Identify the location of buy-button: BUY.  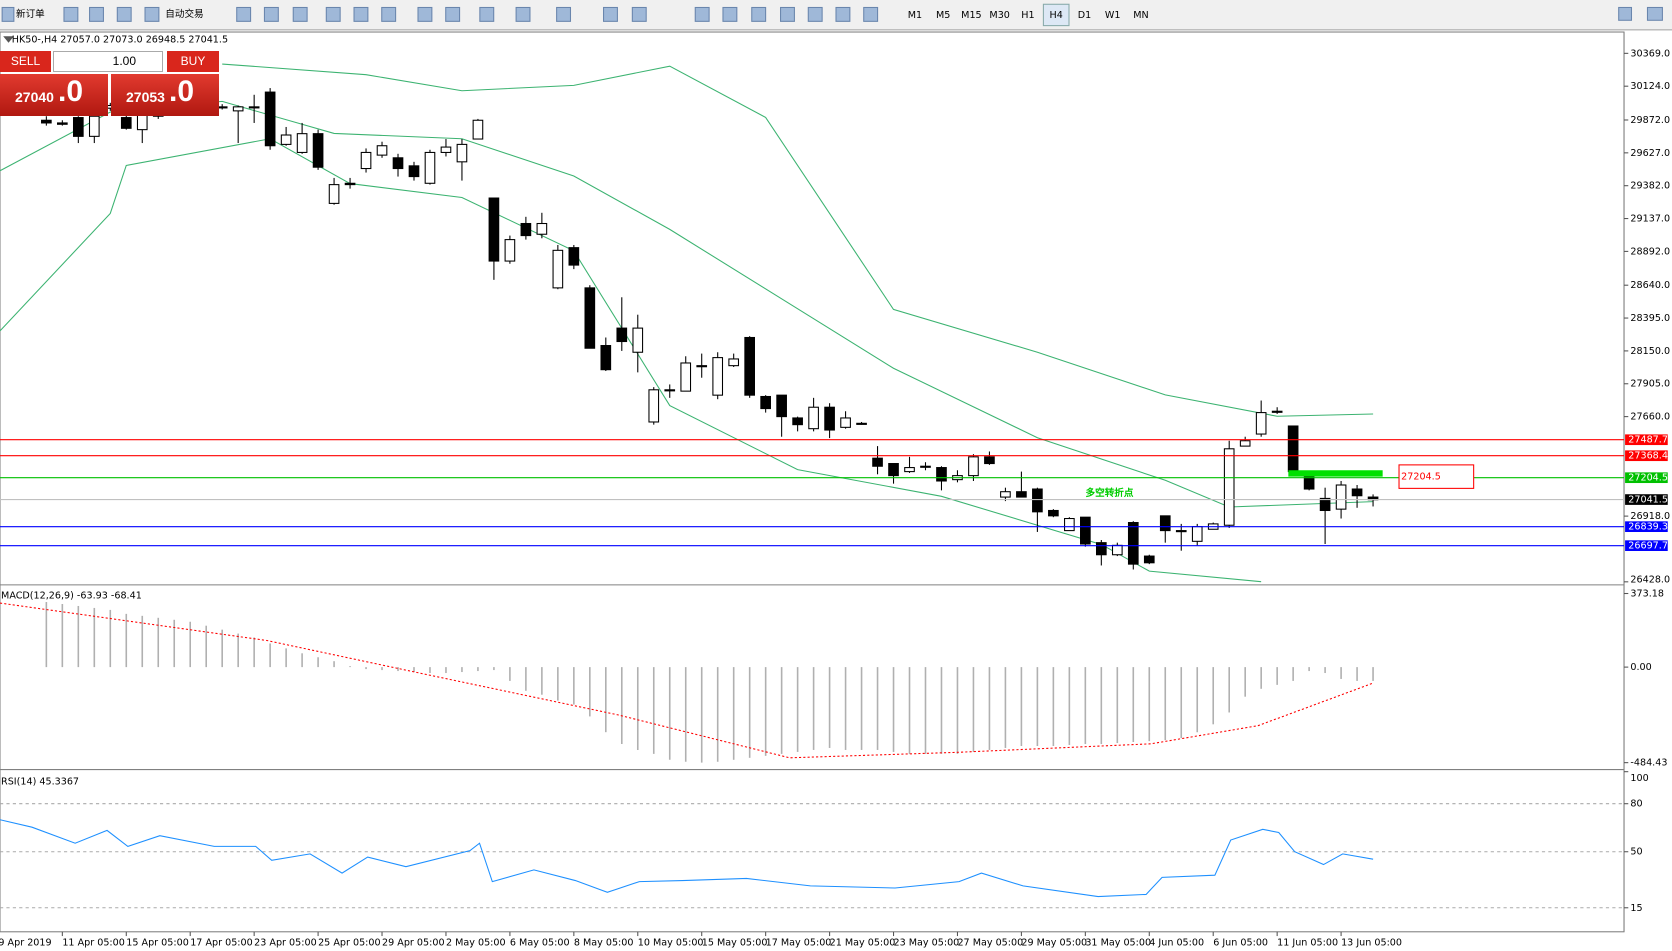
(193, 61).